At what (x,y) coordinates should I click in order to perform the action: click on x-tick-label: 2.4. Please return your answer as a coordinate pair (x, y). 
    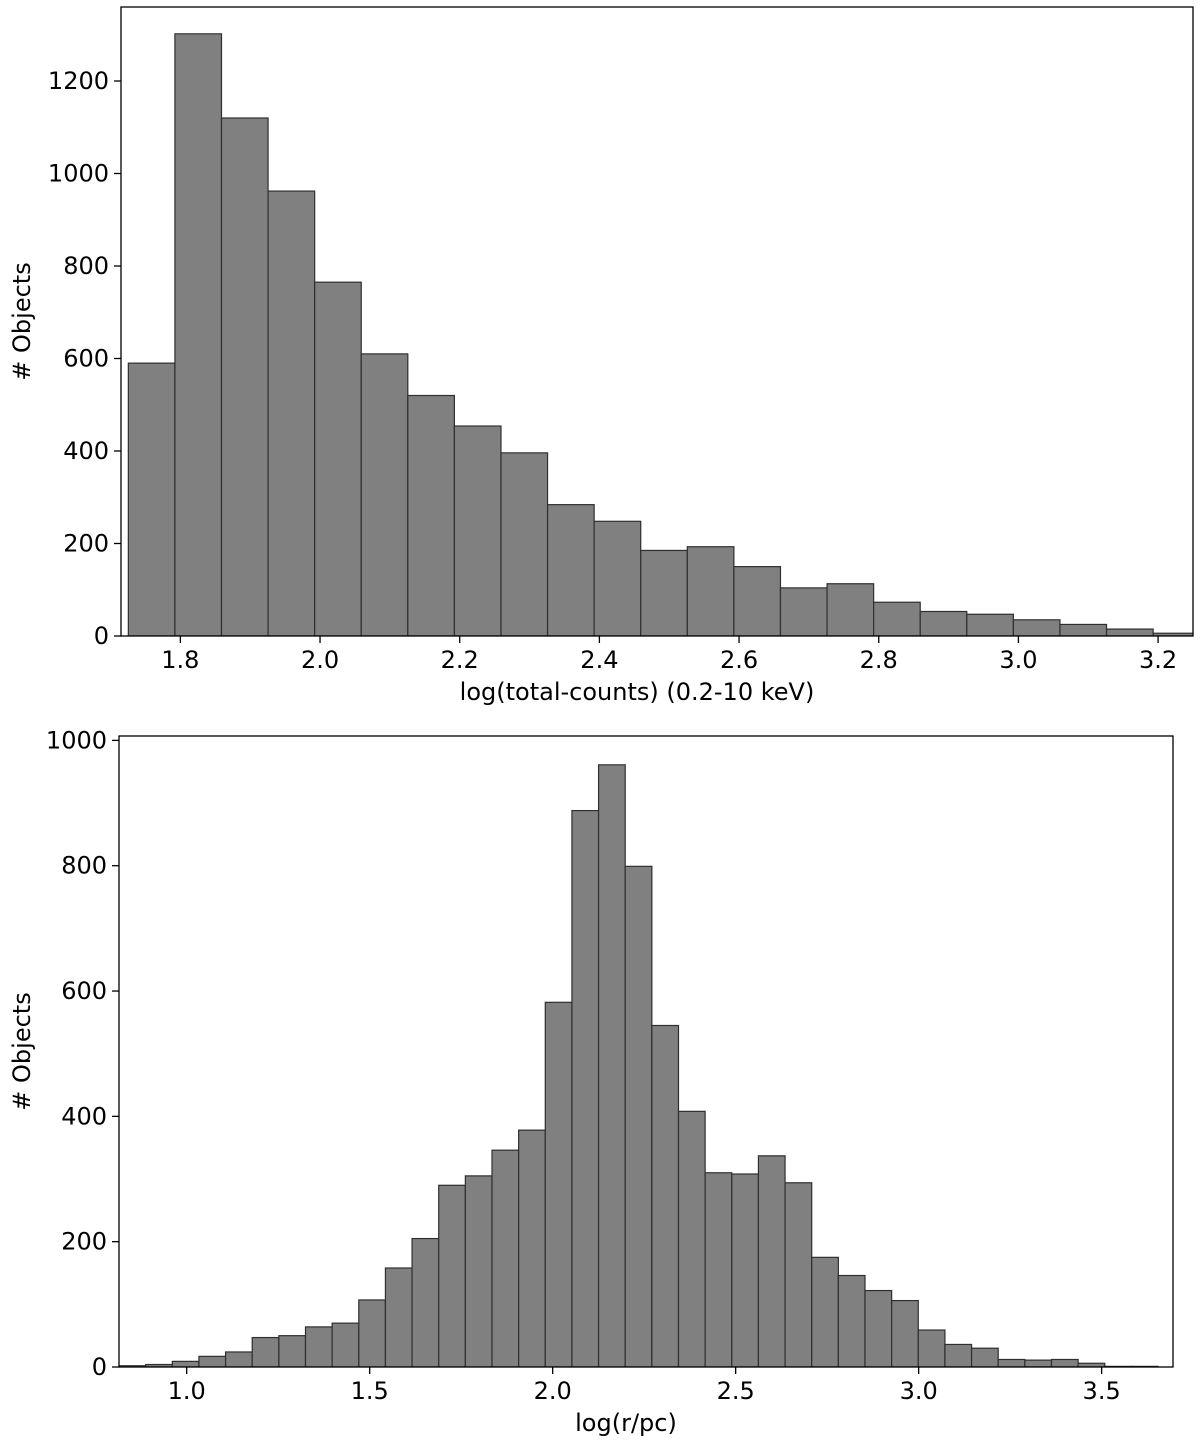
    Looking at the image, I should click on (599, 660).